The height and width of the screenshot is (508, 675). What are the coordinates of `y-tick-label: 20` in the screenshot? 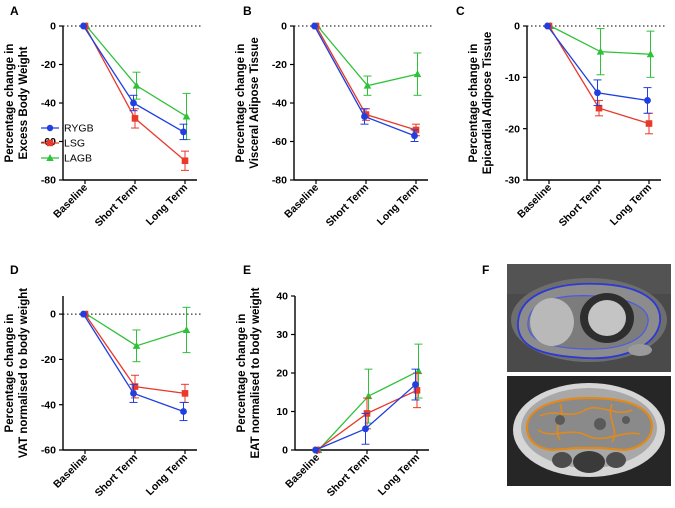 It's located at (282, 374).